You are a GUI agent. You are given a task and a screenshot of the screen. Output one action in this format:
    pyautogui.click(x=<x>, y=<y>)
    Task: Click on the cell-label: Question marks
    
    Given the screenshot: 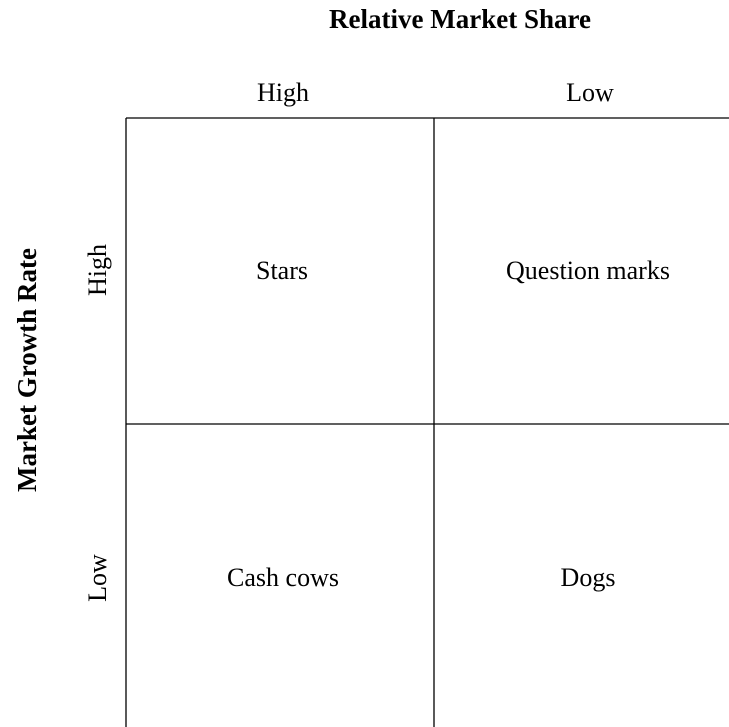 What is the action you would take?
    pyautogui.click(x=588, y=270)
    